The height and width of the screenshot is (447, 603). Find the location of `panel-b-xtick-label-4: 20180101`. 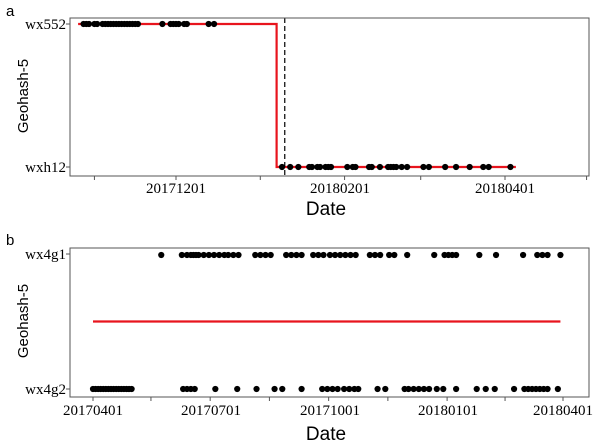

panel-b-xtick-label-4: 20180101 is located at coordinates (448, 411).